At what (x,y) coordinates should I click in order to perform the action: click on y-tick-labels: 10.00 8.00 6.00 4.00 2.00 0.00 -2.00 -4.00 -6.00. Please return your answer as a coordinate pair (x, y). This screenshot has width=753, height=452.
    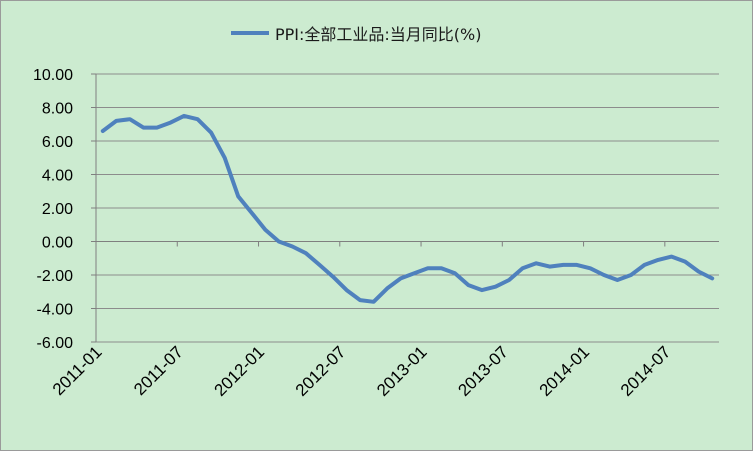
    Looking at the image, I should click on (53, 209).